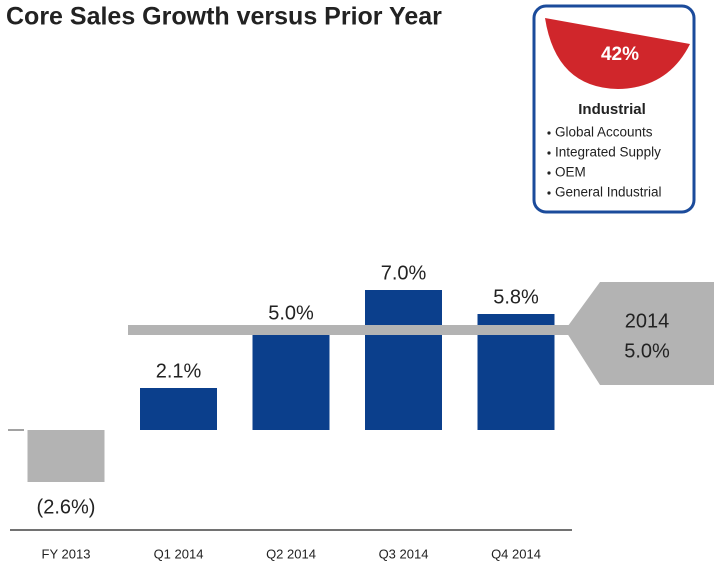 Image resolution: width=714 pixels, height=572 pixels. I want to click on inset-item: Global Accounts, so click(604, 132).